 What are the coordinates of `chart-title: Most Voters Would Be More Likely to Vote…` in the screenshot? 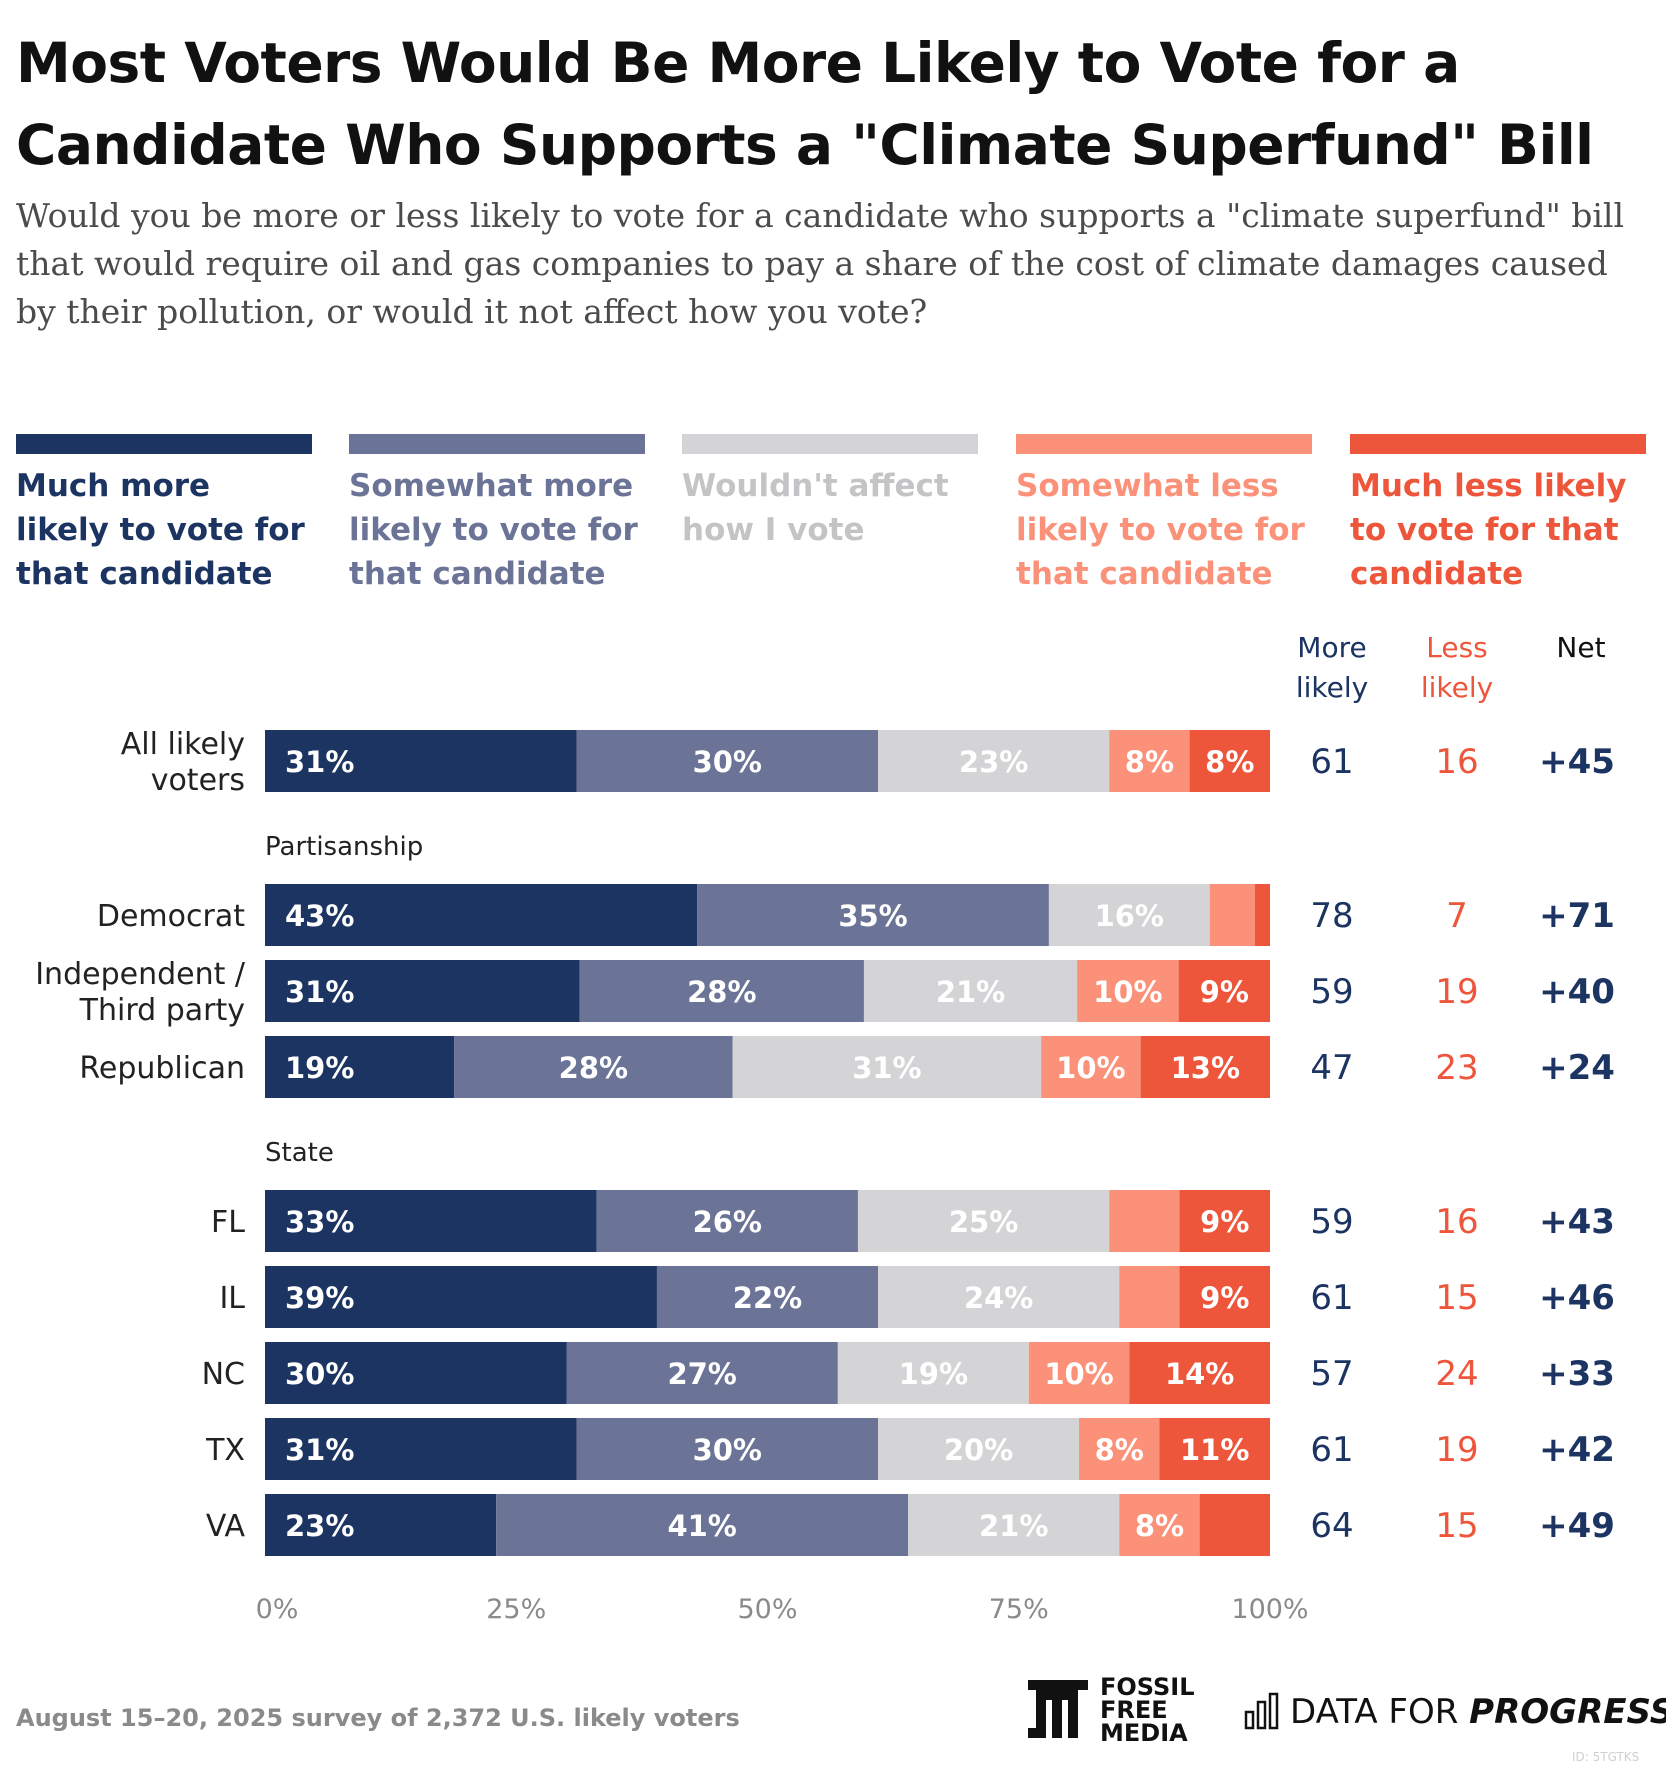 It's located at (805, 104).